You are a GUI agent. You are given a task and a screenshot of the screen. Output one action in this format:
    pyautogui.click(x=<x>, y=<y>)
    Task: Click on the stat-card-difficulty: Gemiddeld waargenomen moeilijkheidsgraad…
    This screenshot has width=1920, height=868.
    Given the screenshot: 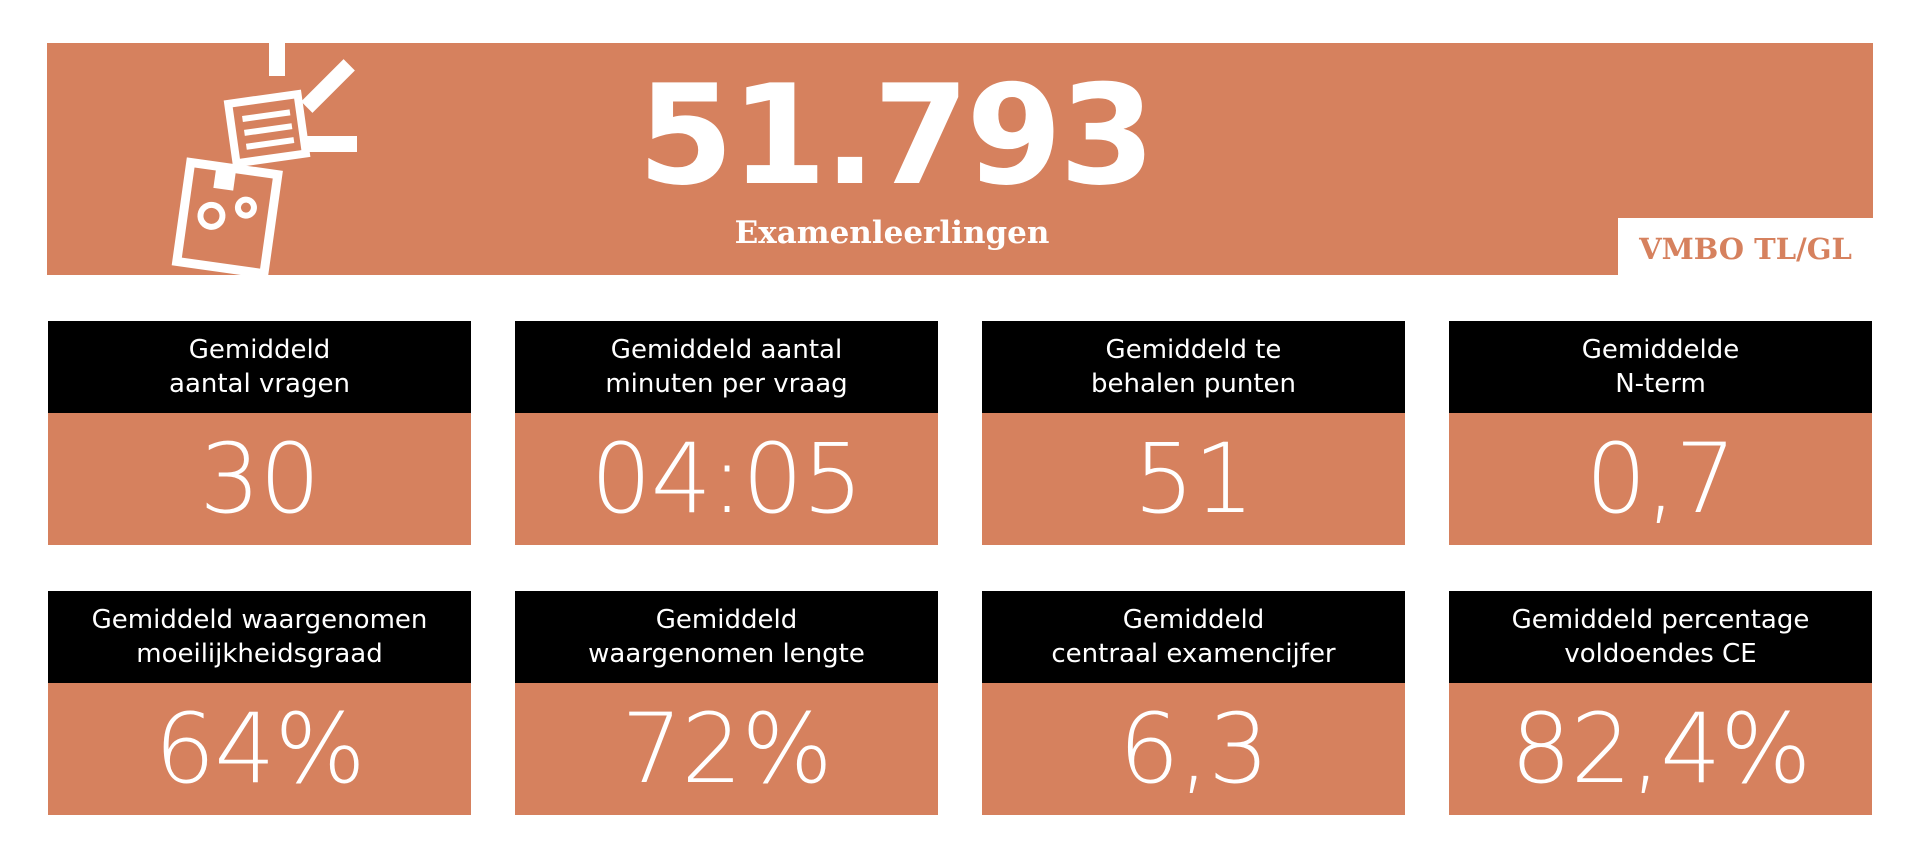 What is the action you would take?
    pyautogui.click(x=259, y=703)
    